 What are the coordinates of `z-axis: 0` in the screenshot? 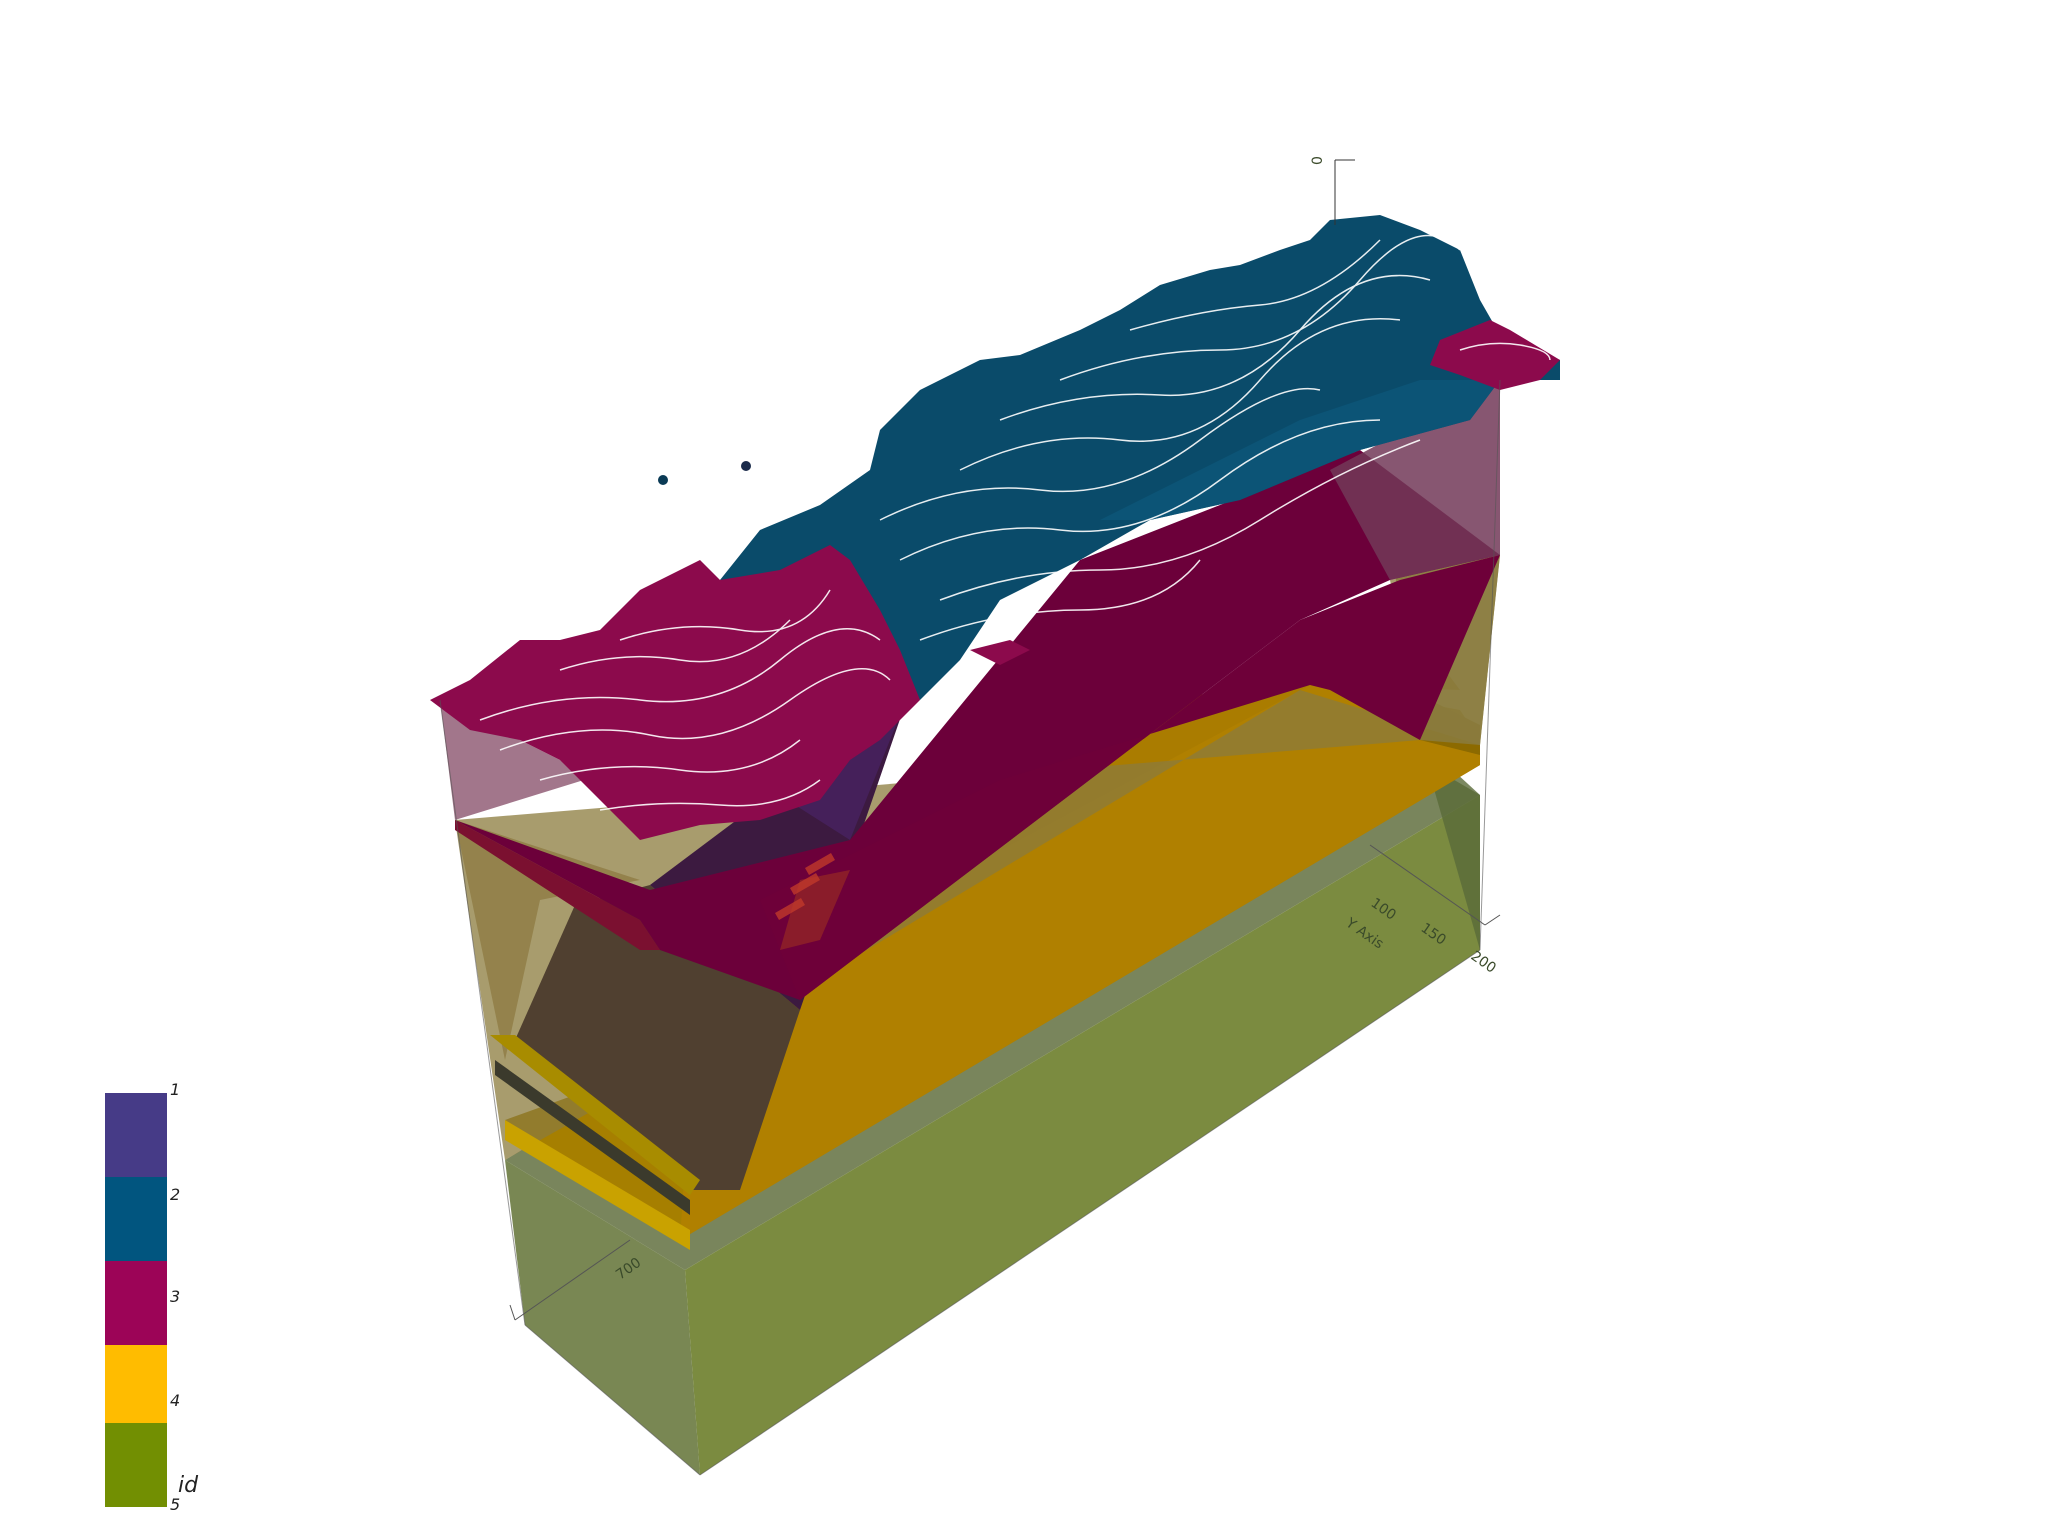 It's located at (1332, 190).